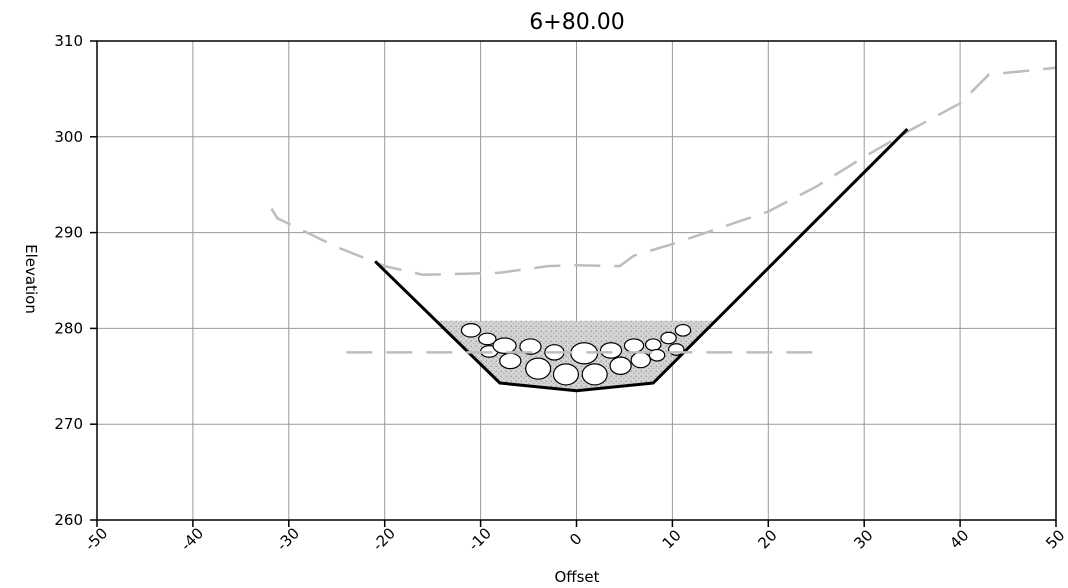 The width and height of the screenshot is (1068, 588). Describe the element at coordinates (68, 41) in the screenshot. I see `y-tick-label: 310` at that location.